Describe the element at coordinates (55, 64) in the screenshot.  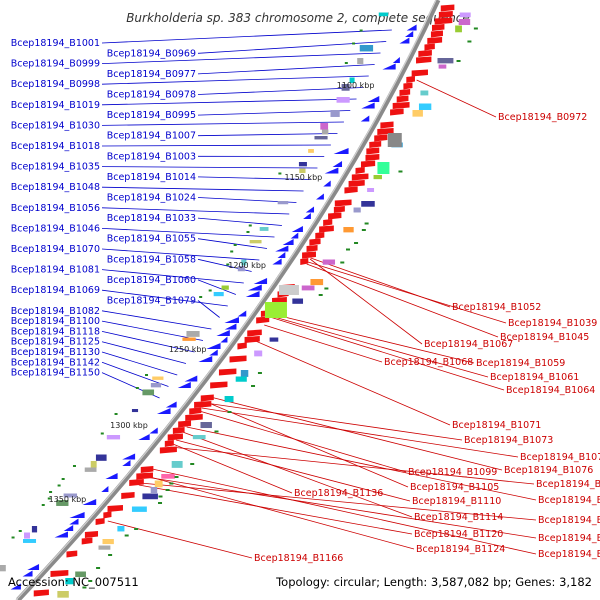
I see `gene-label-left: Bcep18194_B0999` at that location.